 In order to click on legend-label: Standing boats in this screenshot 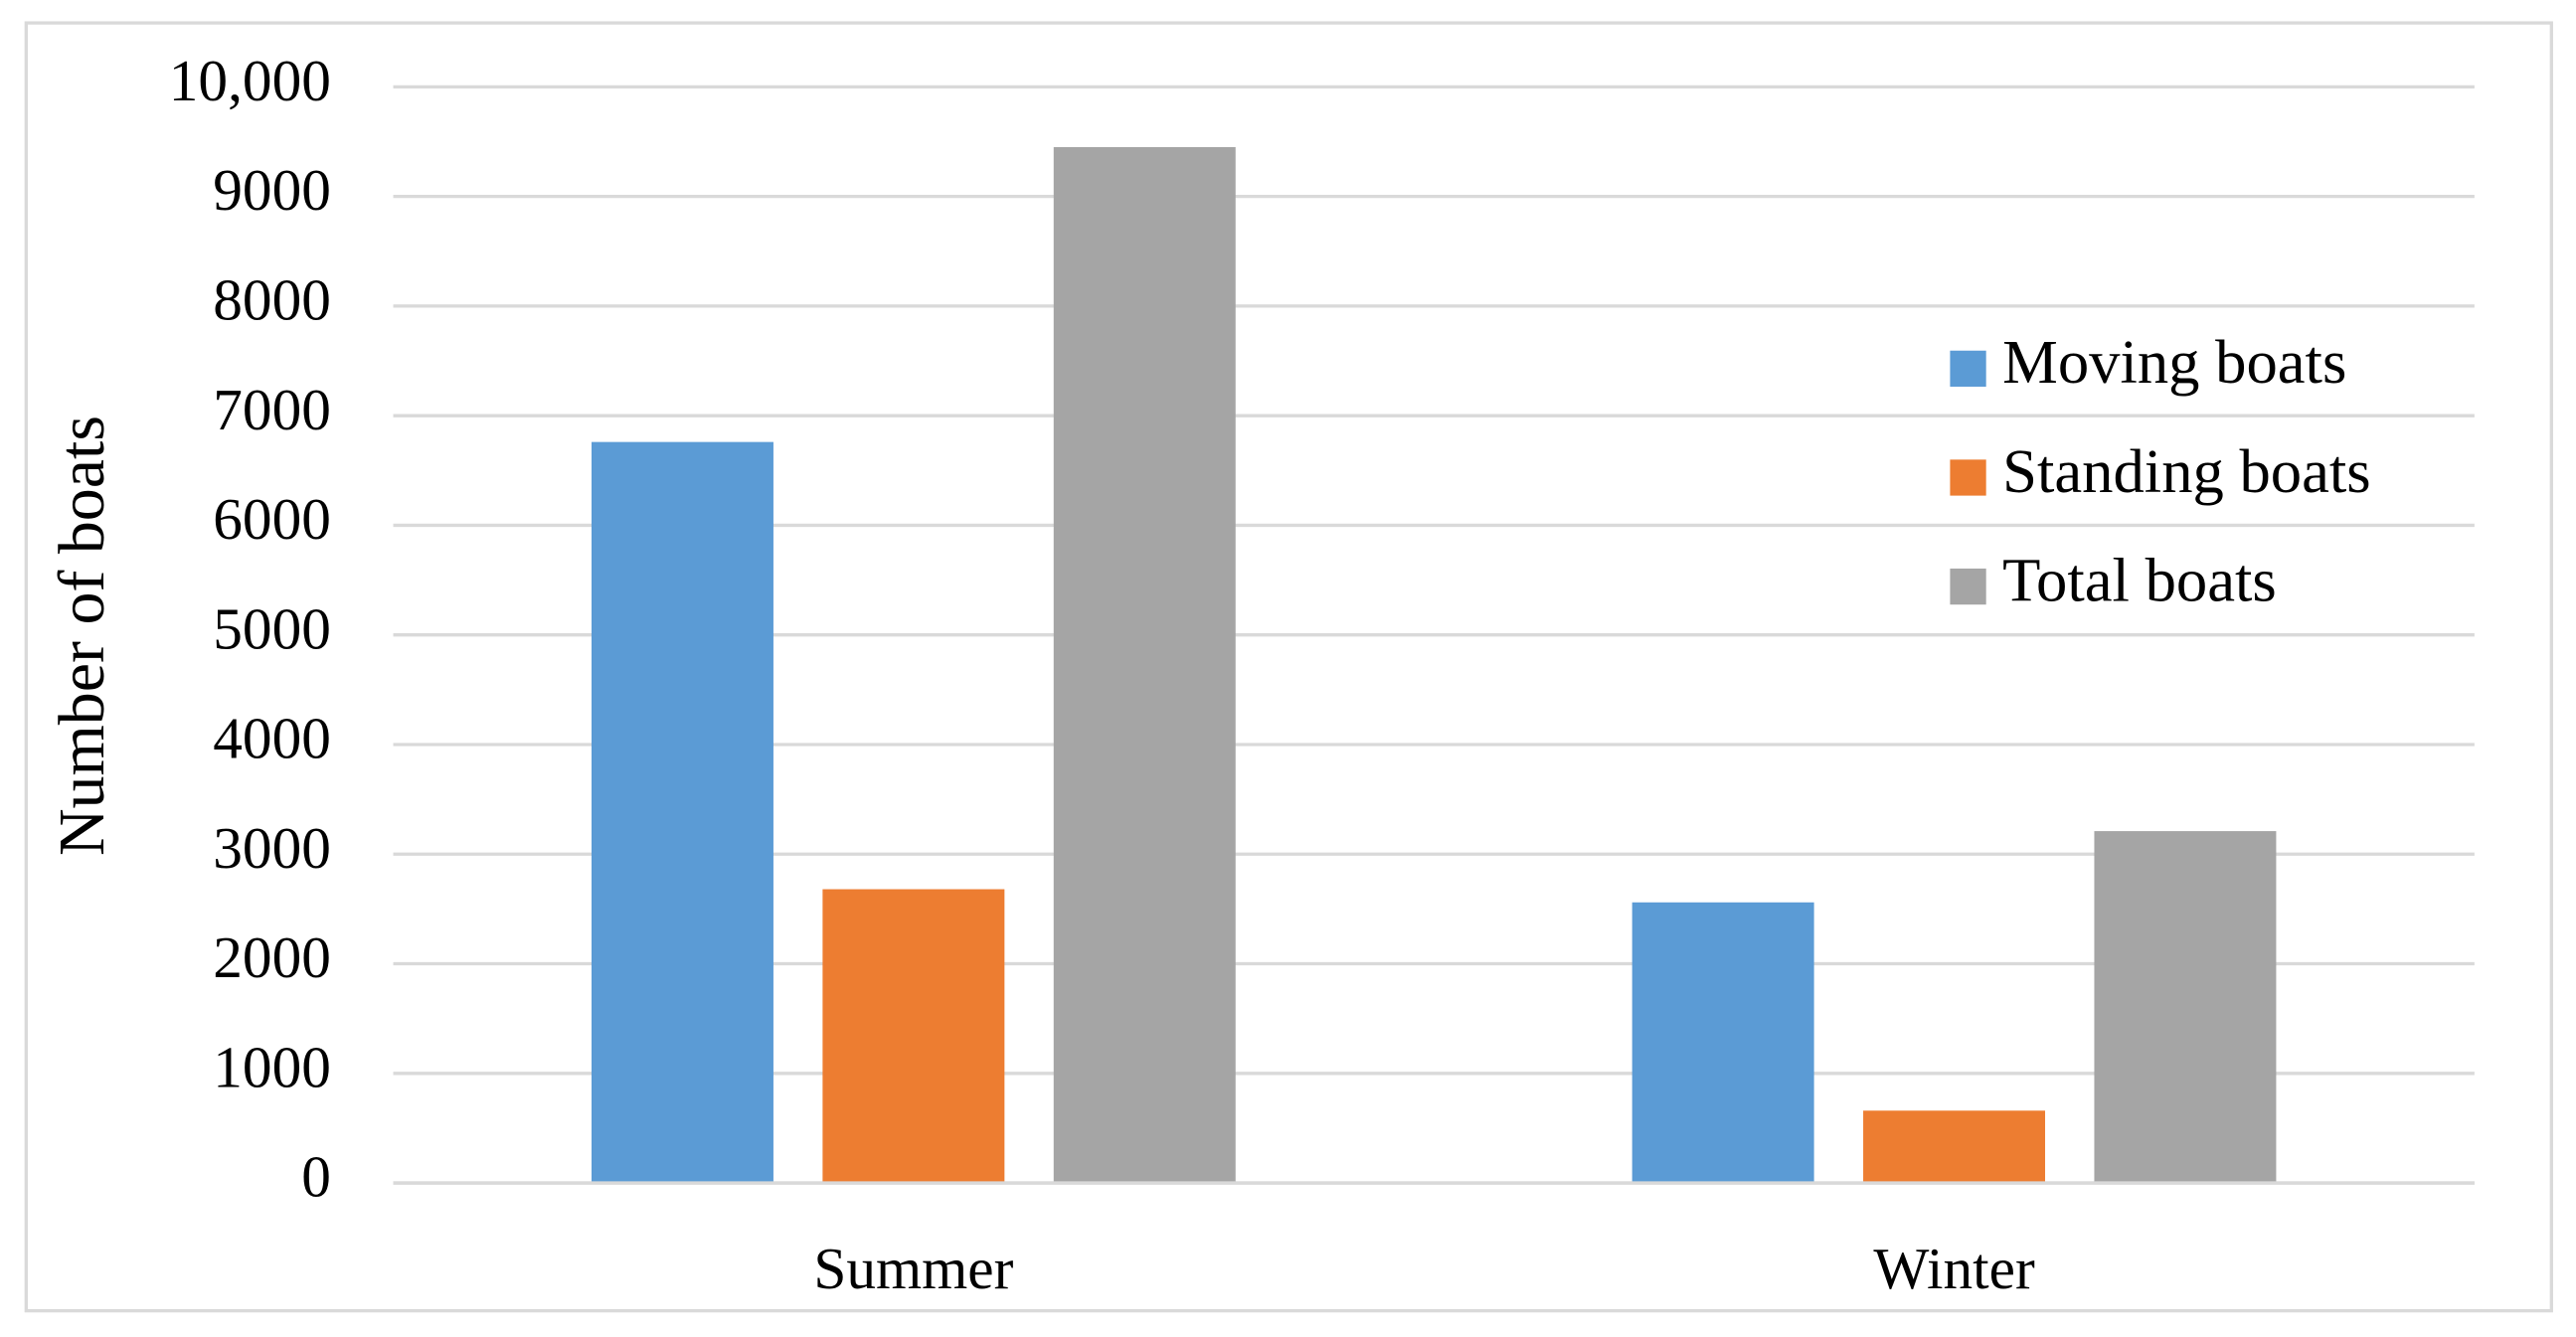, I will do `click(2186, 471)`.